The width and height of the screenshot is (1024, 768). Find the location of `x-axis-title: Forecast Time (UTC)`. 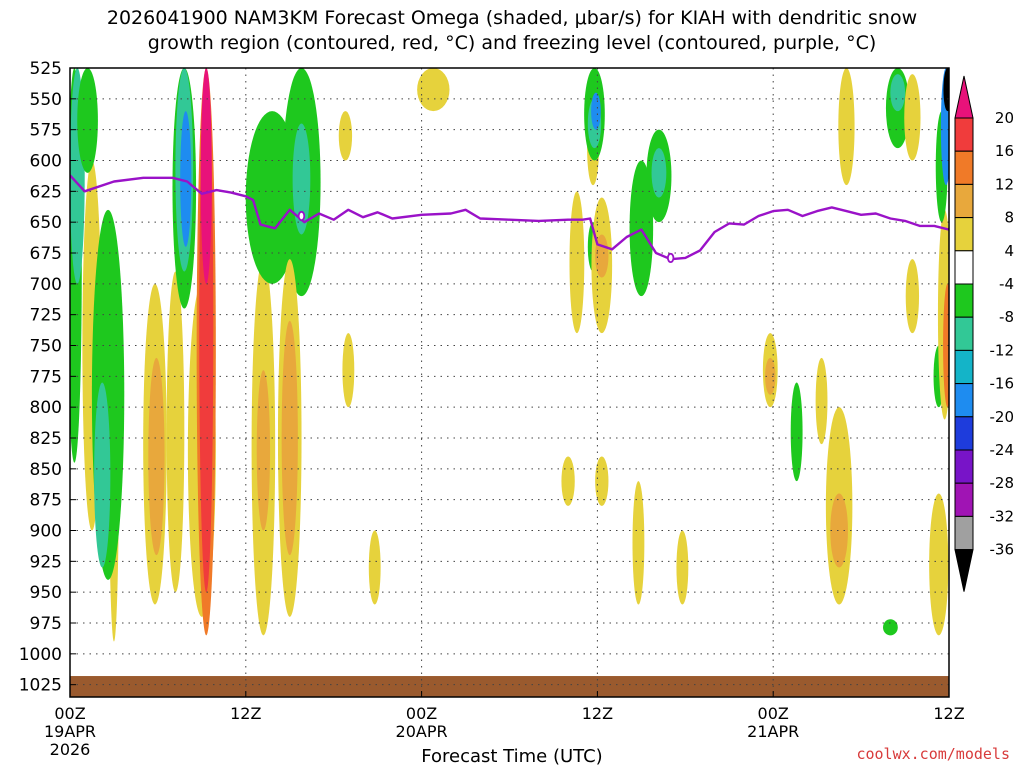

x-axis-title: Forecast Time (UTC) is located at coordinates (512, 756).